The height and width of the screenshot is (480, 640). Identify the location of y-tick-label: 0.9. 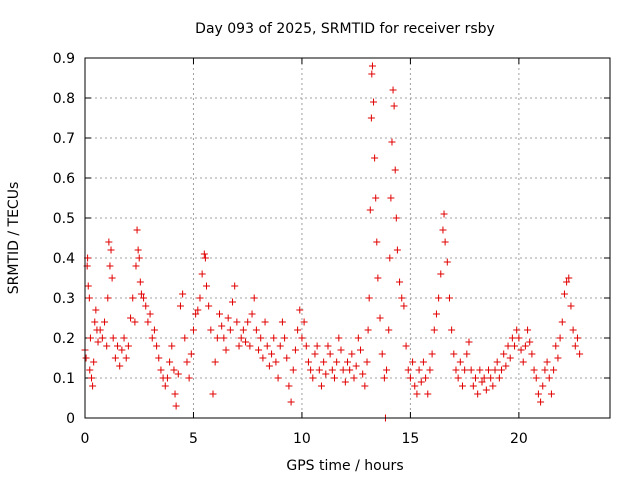
(64, 59).